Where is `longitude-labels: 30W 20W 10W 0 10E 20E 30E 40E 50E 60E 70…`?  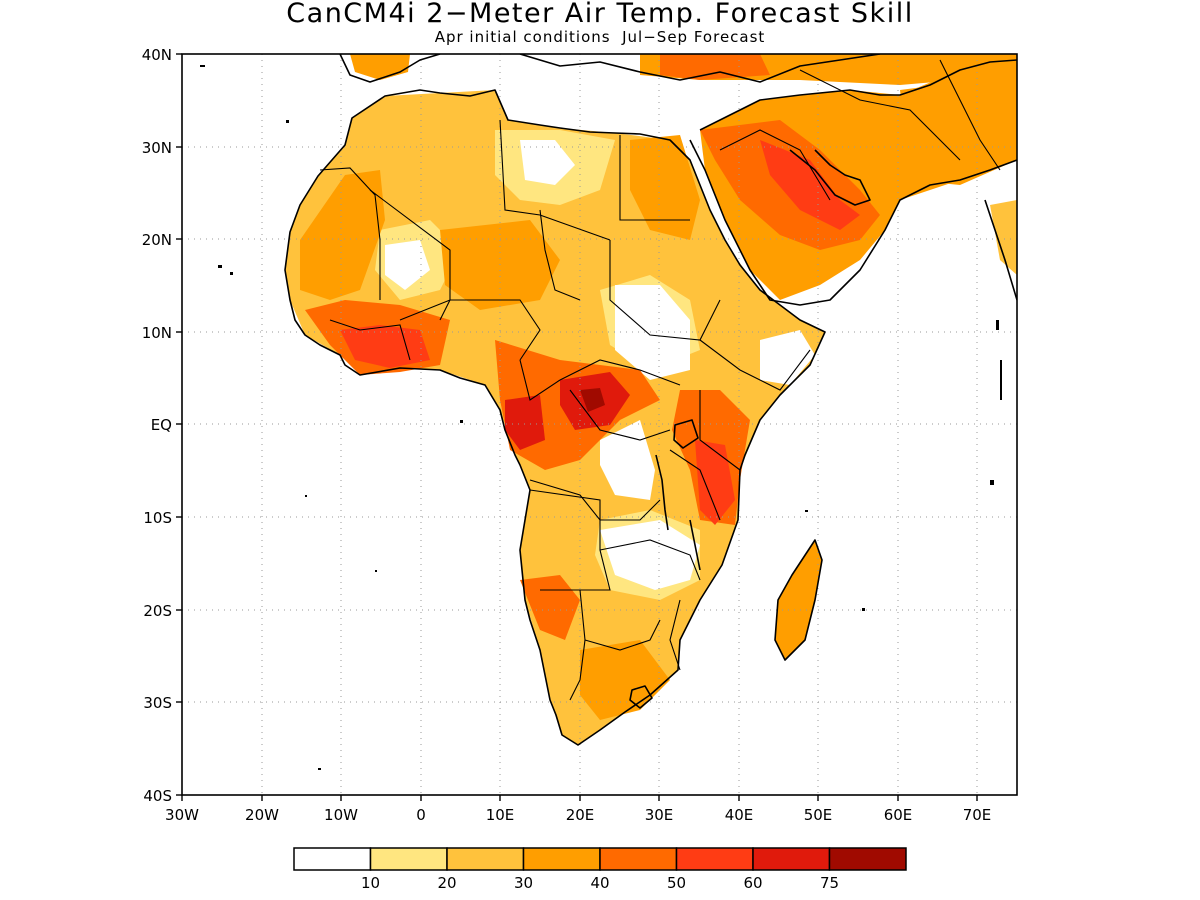
longitude-labels: 30W 20W 10W 0 10E 20E 30E 40E 50E 60E 70… is located at coordinates (578, 815).